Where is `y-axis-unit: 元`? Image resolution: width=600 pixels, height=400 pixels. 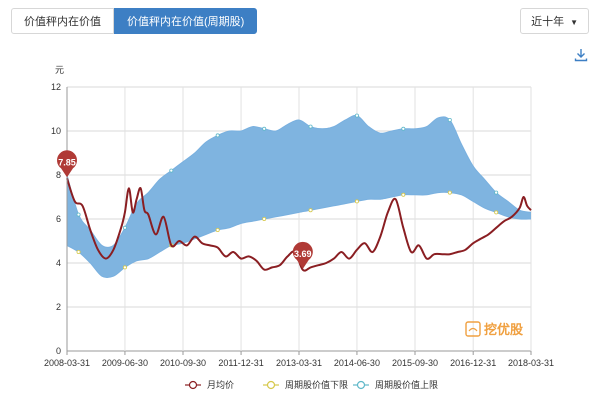
y-axis-unit: 元 is located at coordinates (59, 70).